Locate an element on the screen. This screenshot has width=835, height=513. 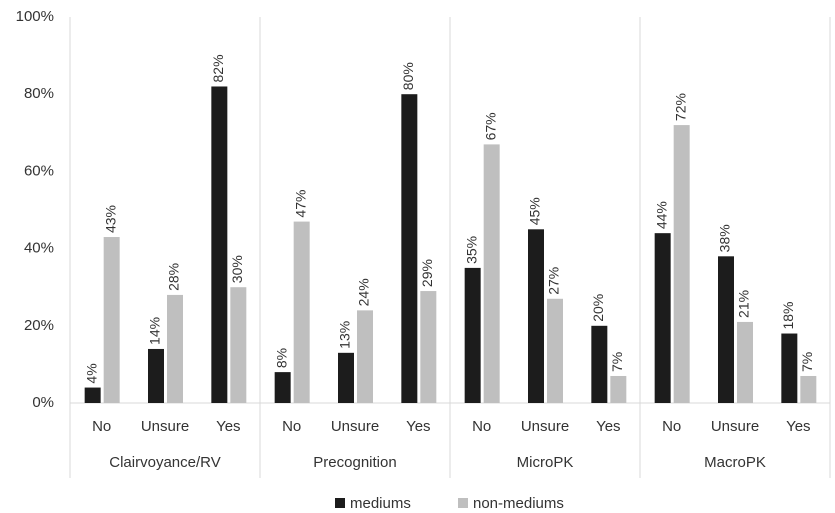
value-label: 13% is located at coordinates (345, 335).